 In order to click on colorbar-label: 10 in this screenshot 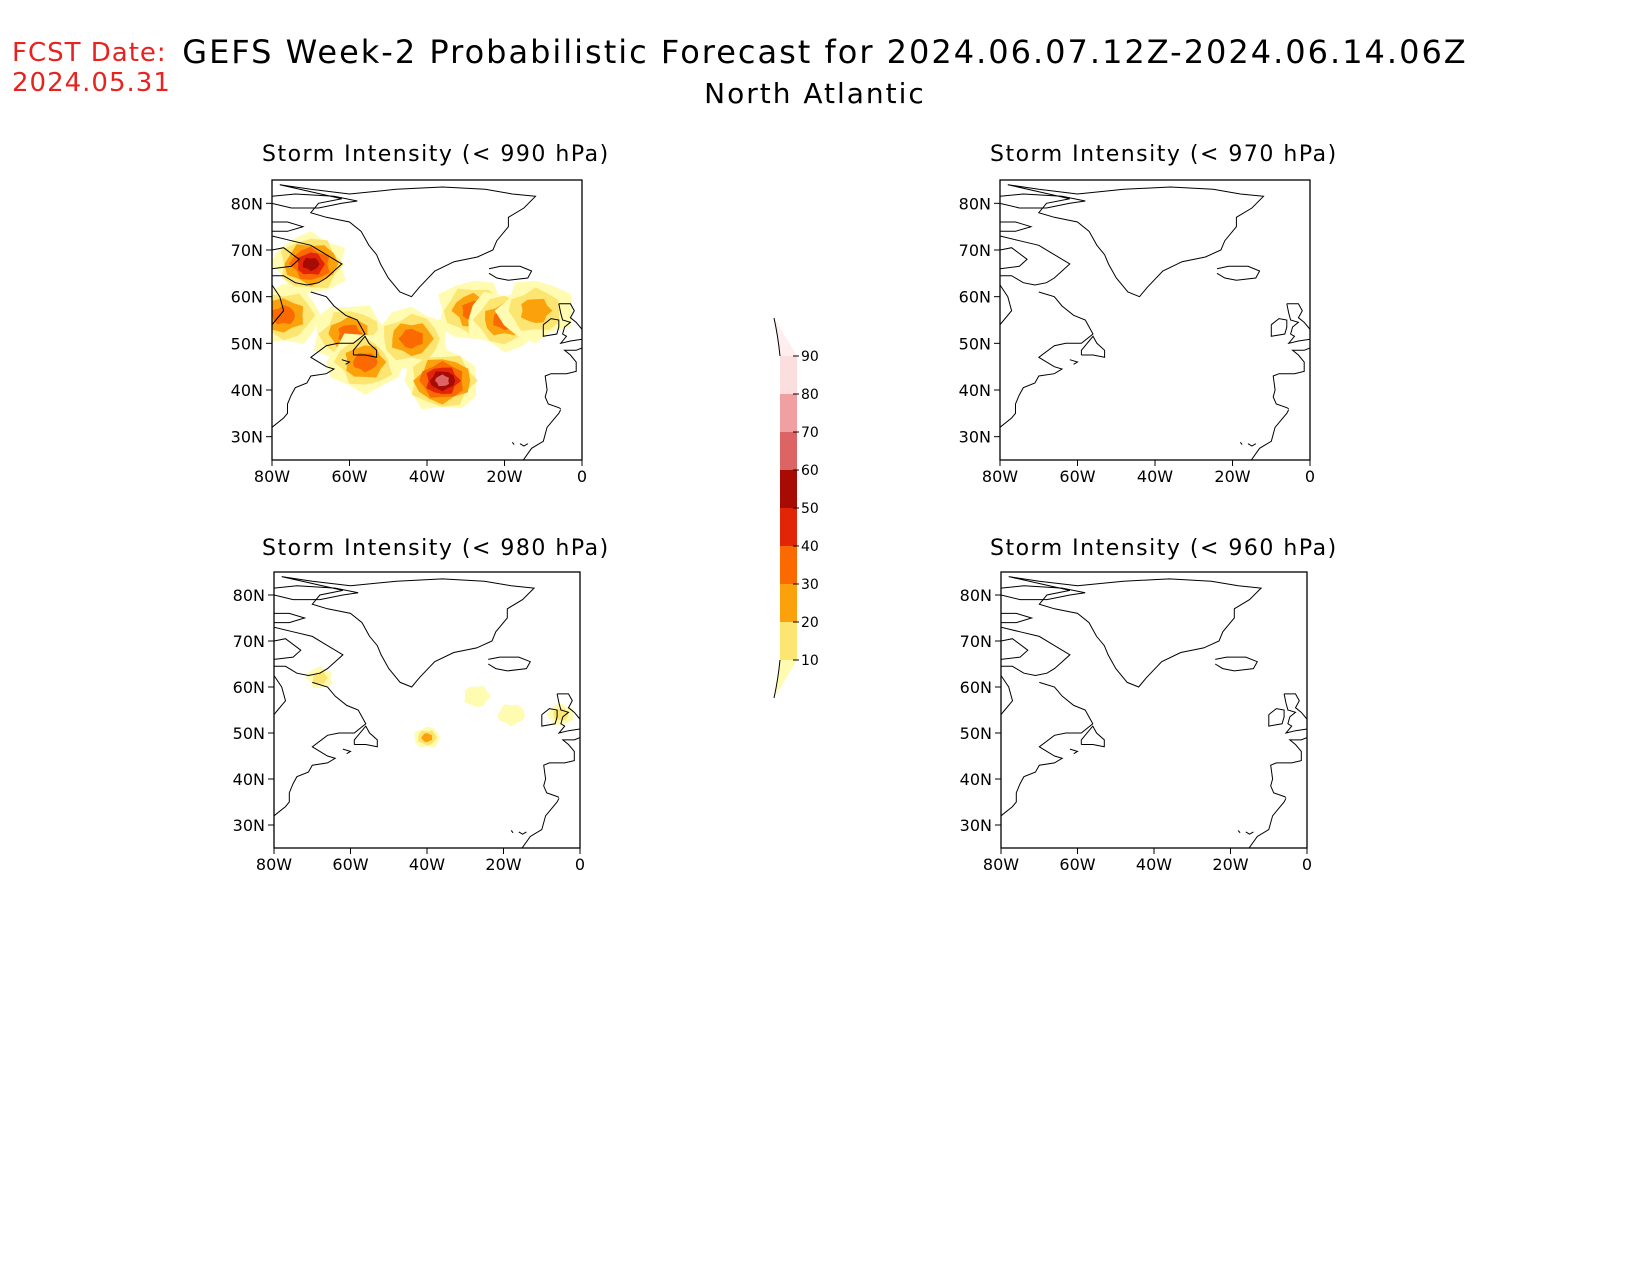, I will do `click(810, 661)`.